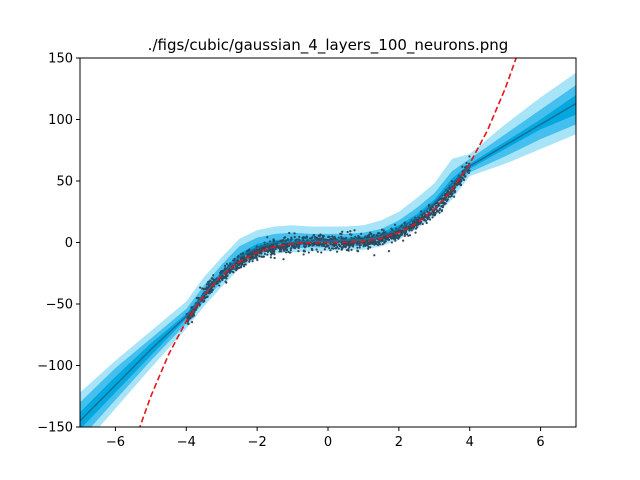  I want to click on x-tick-label: −6, so click(115, 442).